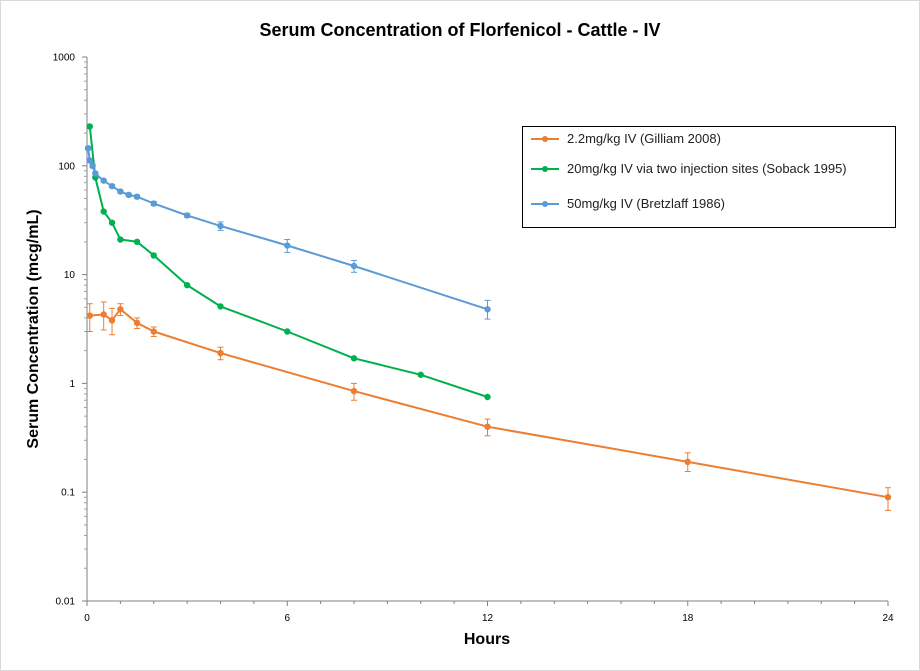 Image resolution: width=920 pixels, height=671 pixels. Describe the element at coordinates (64, 58) in the screenshot. I see `y-tick-label: 1000` at that location.